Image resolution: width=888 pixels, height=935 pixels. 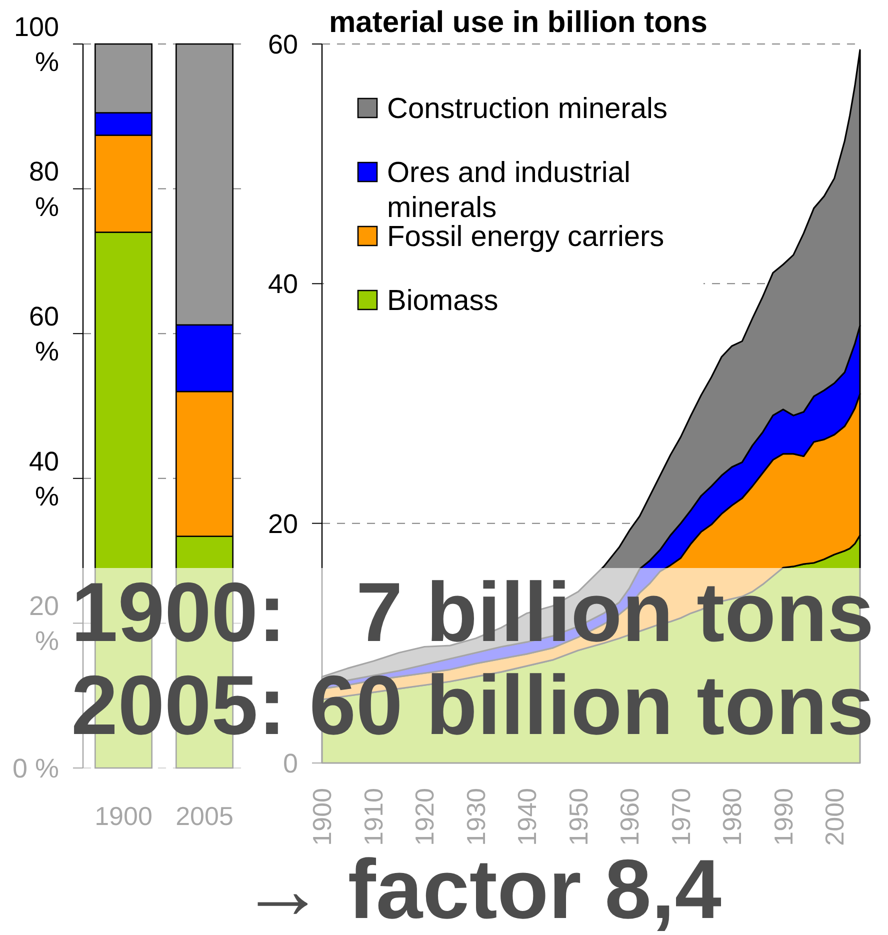 I want to click on x-tick-label: 1930, so click(x=475, y=817).